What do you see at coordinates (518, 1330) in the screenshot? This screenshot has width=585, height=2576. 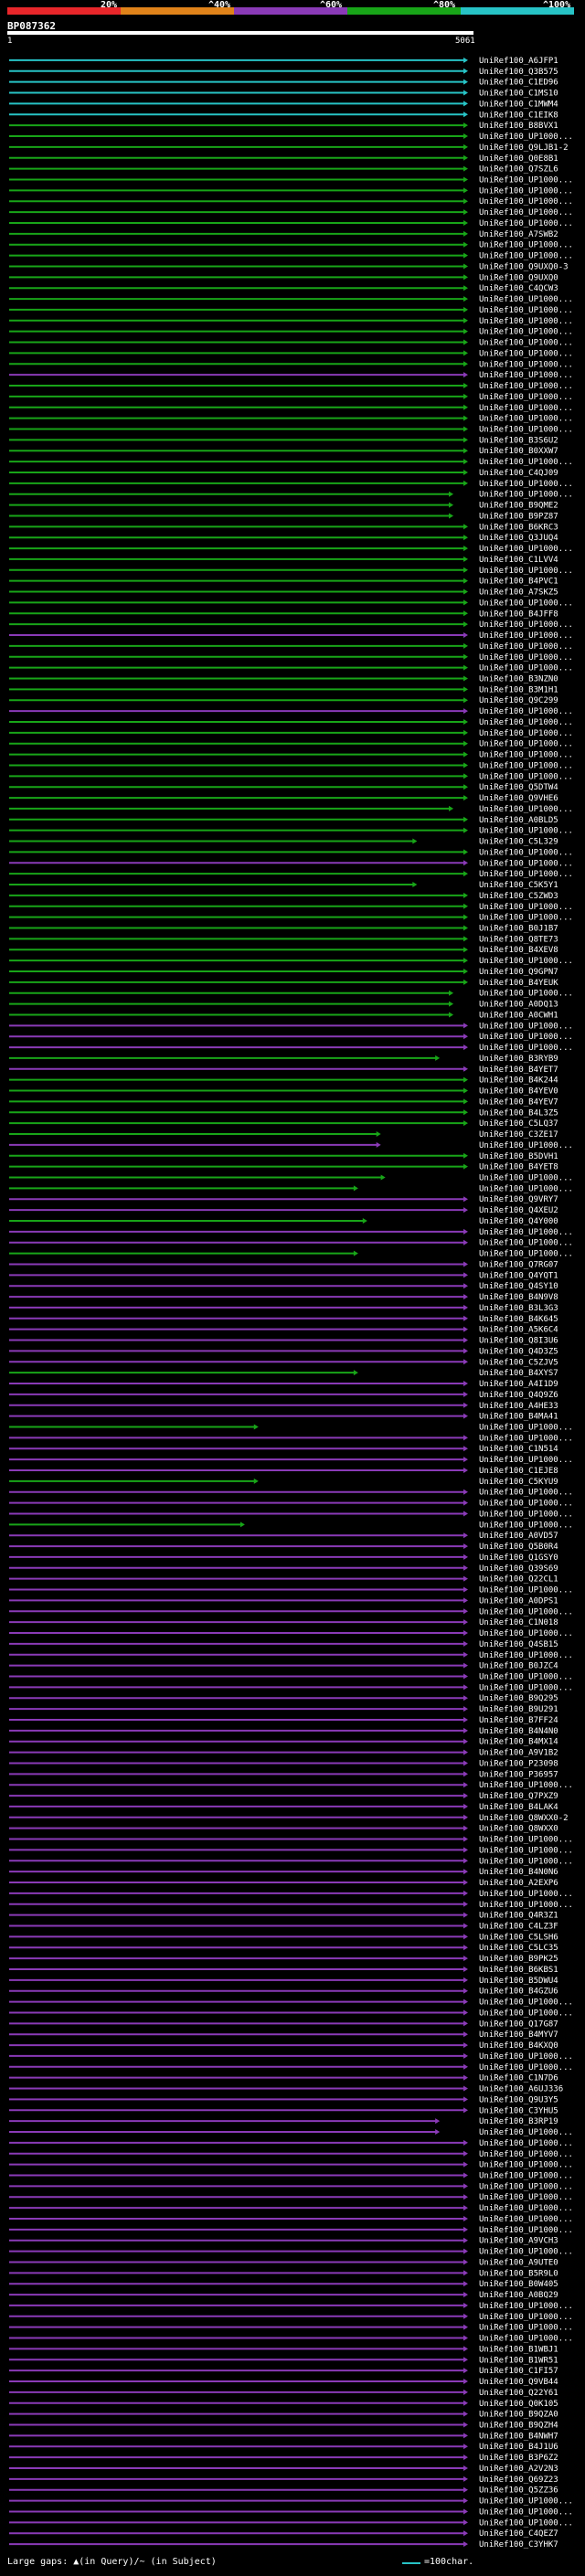 I see `hit-label: UniRef100_A5K6C4` at bounding box center [518, 1330].